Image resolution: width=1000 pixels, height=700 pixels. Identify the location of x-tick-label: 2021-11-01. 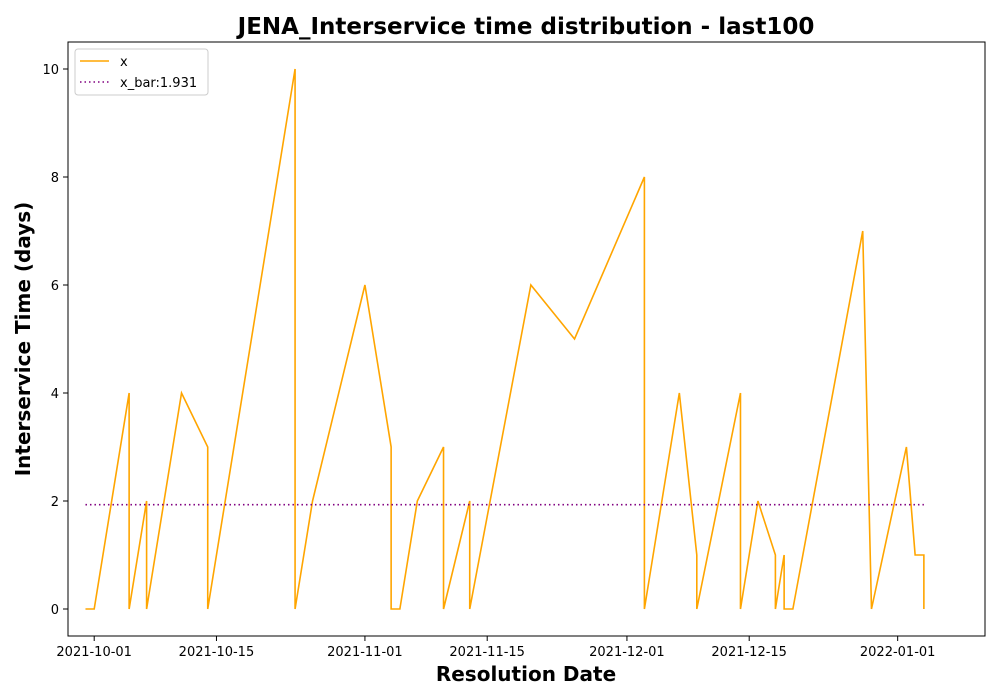
(365, 652).